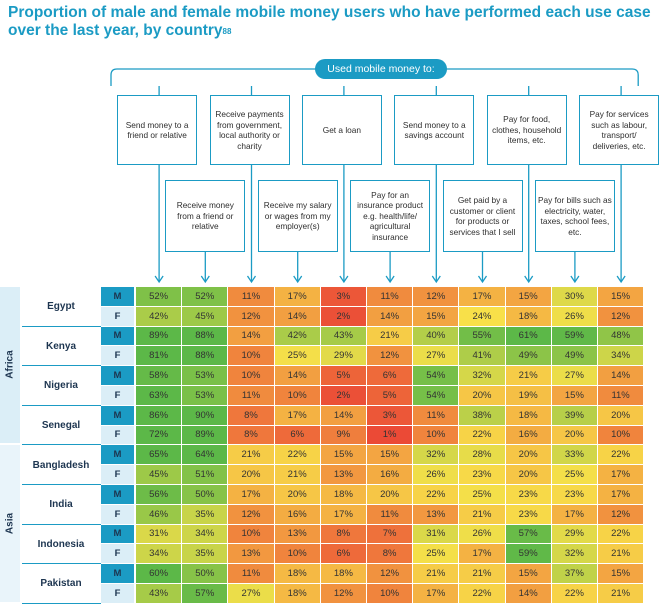 This screenshot has width=667, height=612. I want to click on heatmap-cell: 59%, so click(574, 336).